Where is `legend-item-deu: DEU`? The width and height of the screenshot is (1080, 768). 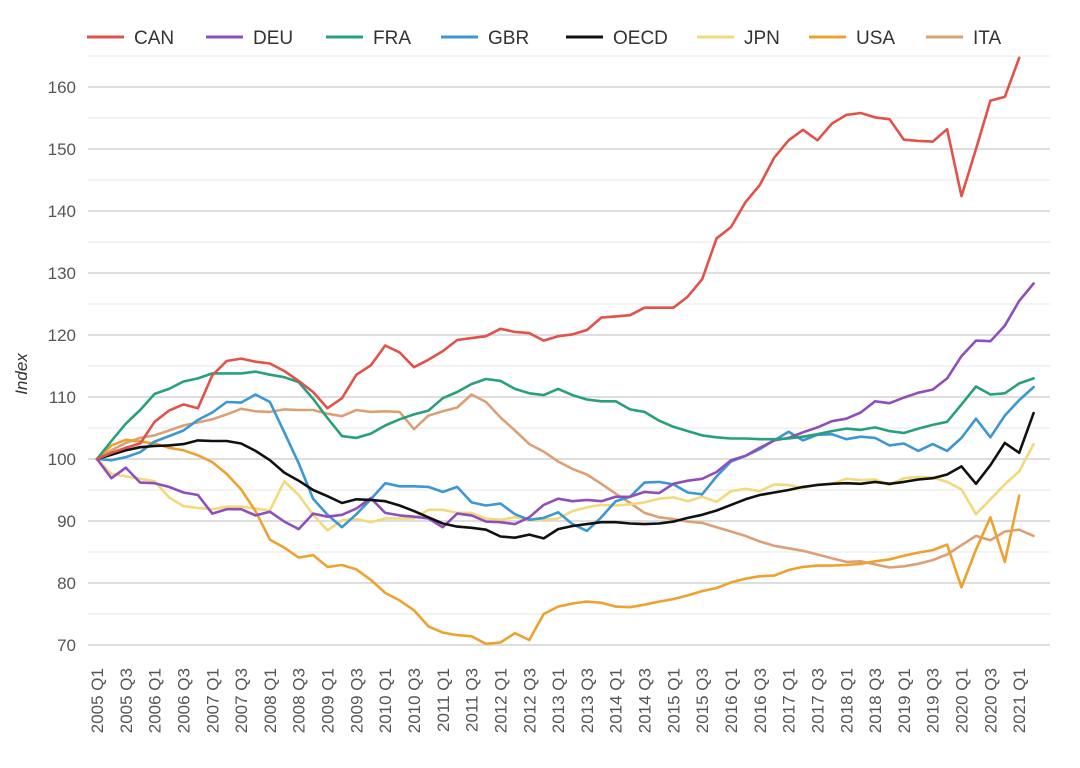
legend-item-deu: DEU is located at coordinates (249, 38).